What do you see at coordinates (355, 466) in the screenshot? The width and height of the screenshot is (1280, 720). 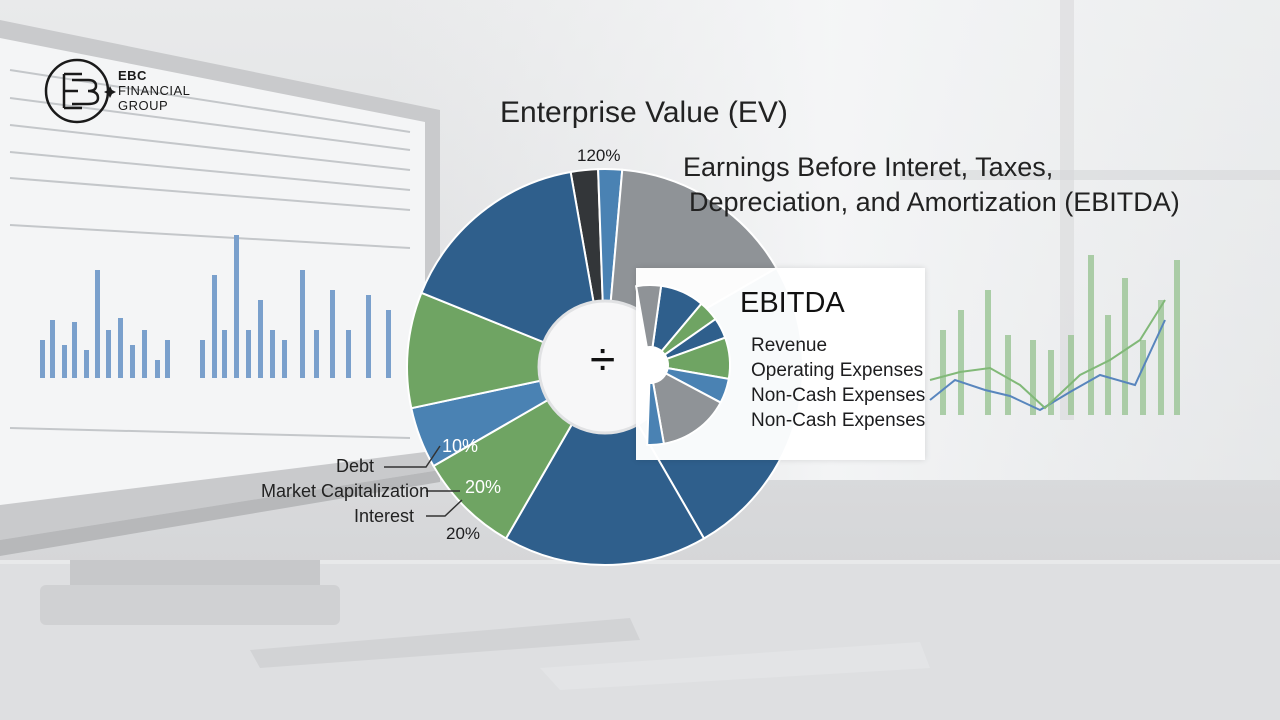 I see `legend-debt: Debt` at bounding box center [355, 466].